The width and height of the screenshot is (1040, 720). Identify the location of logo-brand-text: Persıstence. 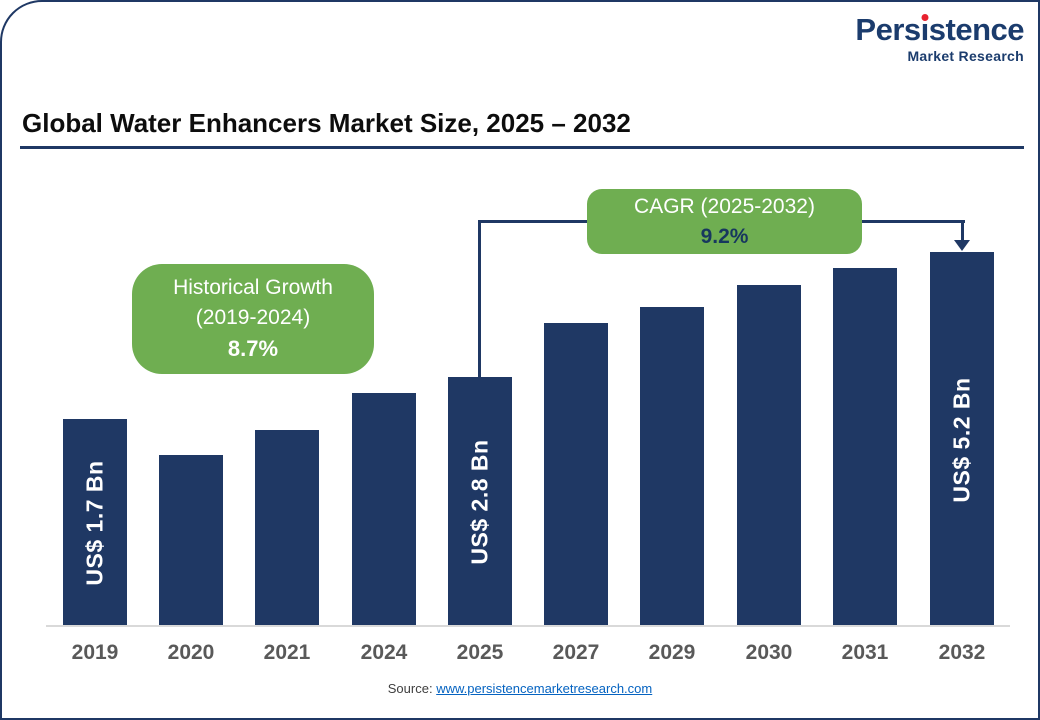
(939, 29).